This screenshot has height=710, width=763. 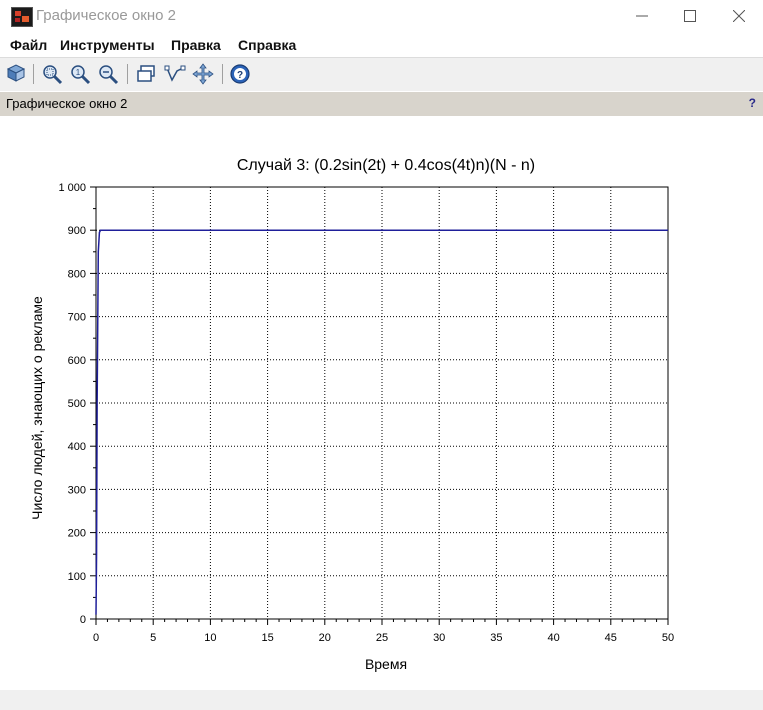 I want to click on menu-tools: Инструменты, so click(x=107, y=45).